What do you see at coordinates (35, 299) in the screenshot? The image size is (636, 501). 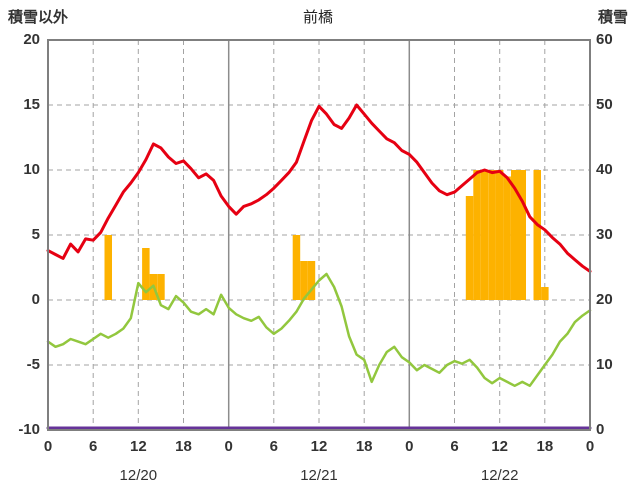 I see `left-axis-tick: 0` at bounding box center [35, 299].